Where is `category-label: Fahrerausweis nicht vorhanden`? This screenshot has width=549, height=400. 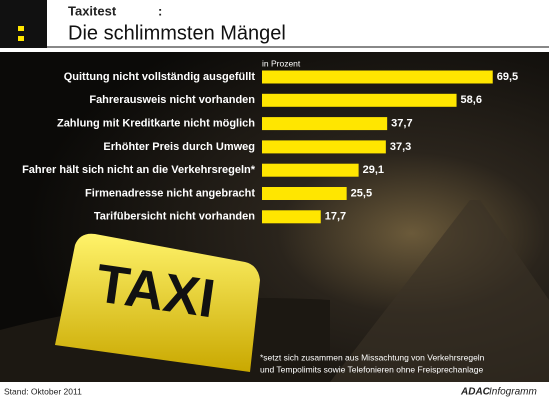 category-label: Fahrerausweis nicht vorhanden is located at coordinates (172, 100).